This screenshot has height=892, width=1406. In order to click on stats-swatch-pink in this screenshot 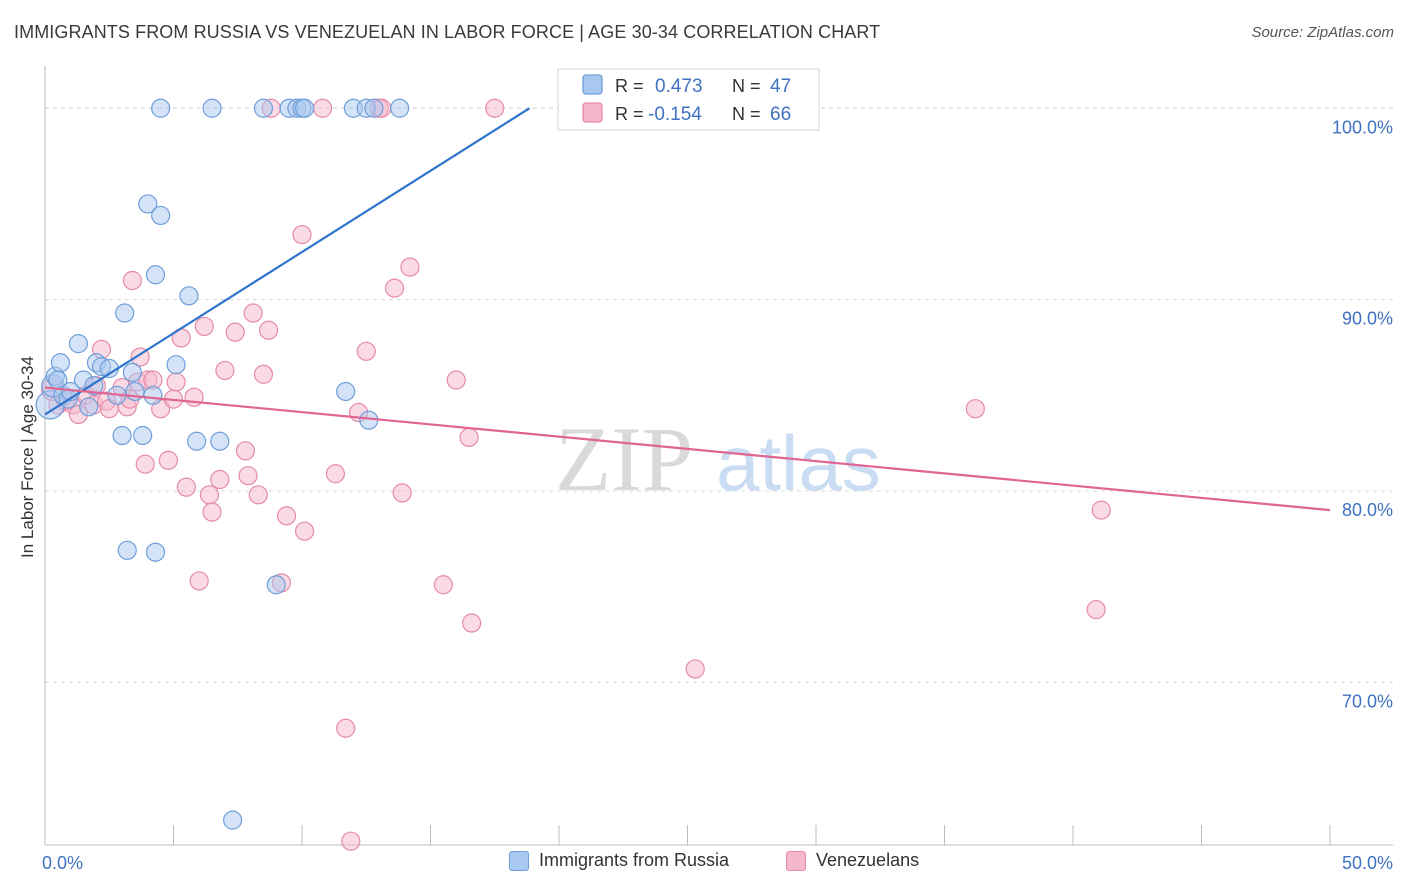, I will do `click(592, 112)`.